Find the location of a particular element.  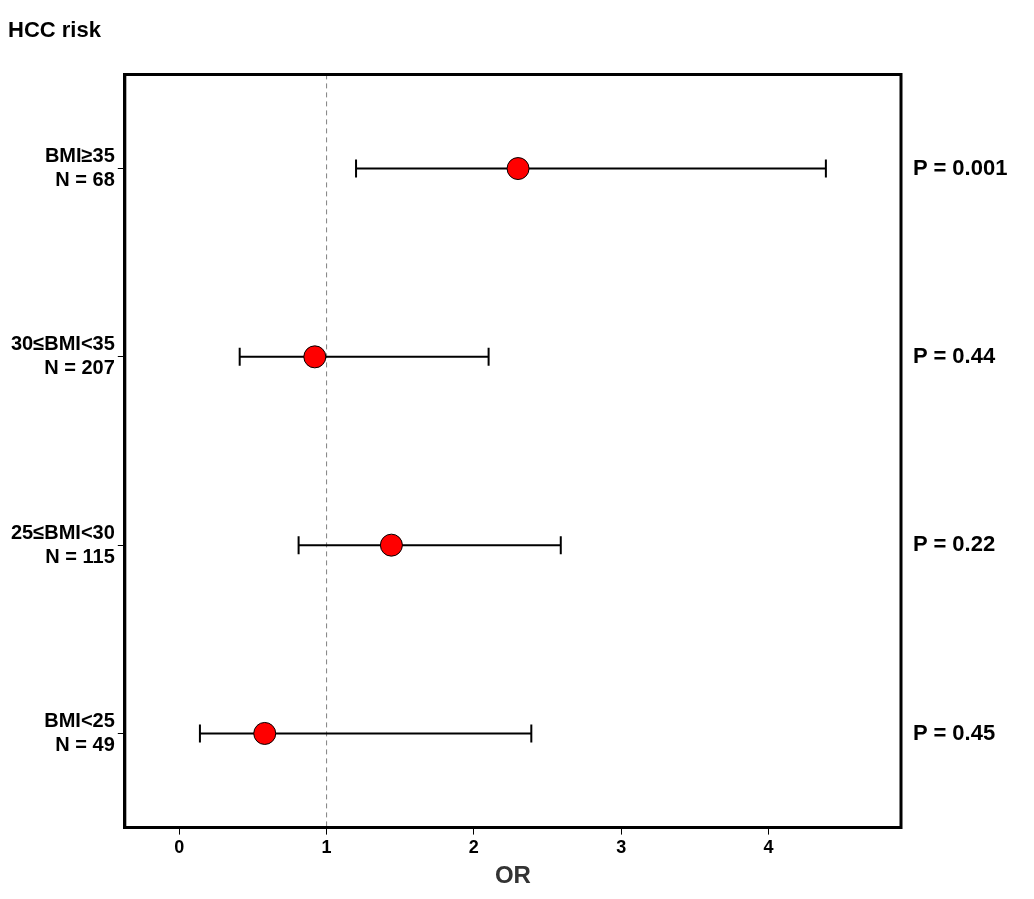

y-tick-label: BMI<25 N = 49 is located at coordinates (79, 731).